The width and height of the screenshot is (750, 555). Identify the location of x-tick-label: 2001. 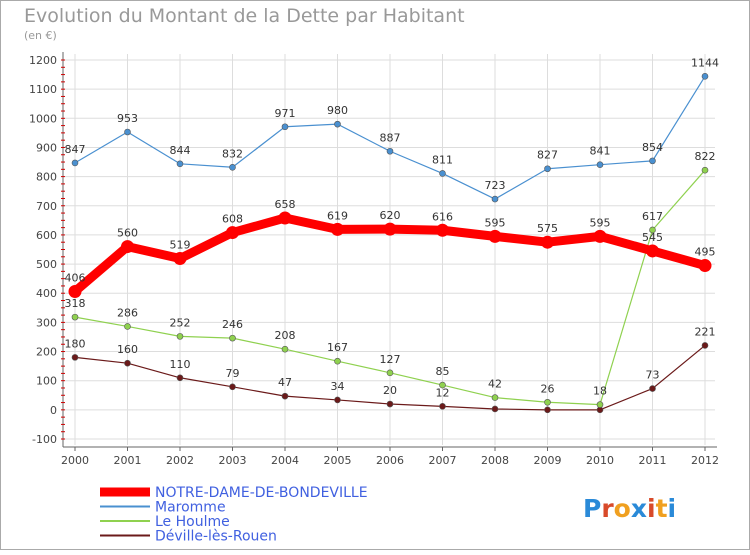
(128, 460).